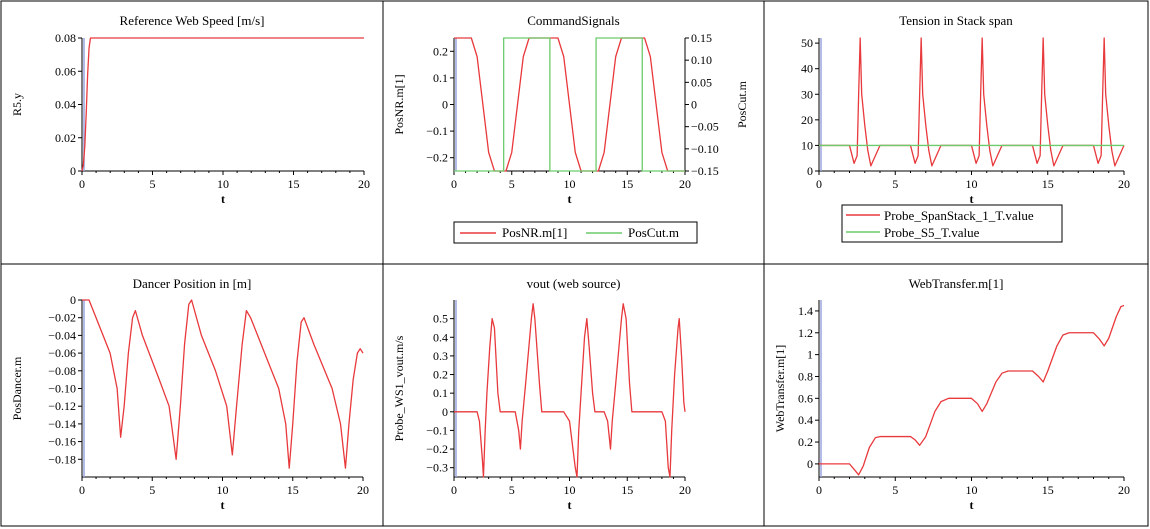  I want to click on chart-title: vout (web source), so click(574, 283).